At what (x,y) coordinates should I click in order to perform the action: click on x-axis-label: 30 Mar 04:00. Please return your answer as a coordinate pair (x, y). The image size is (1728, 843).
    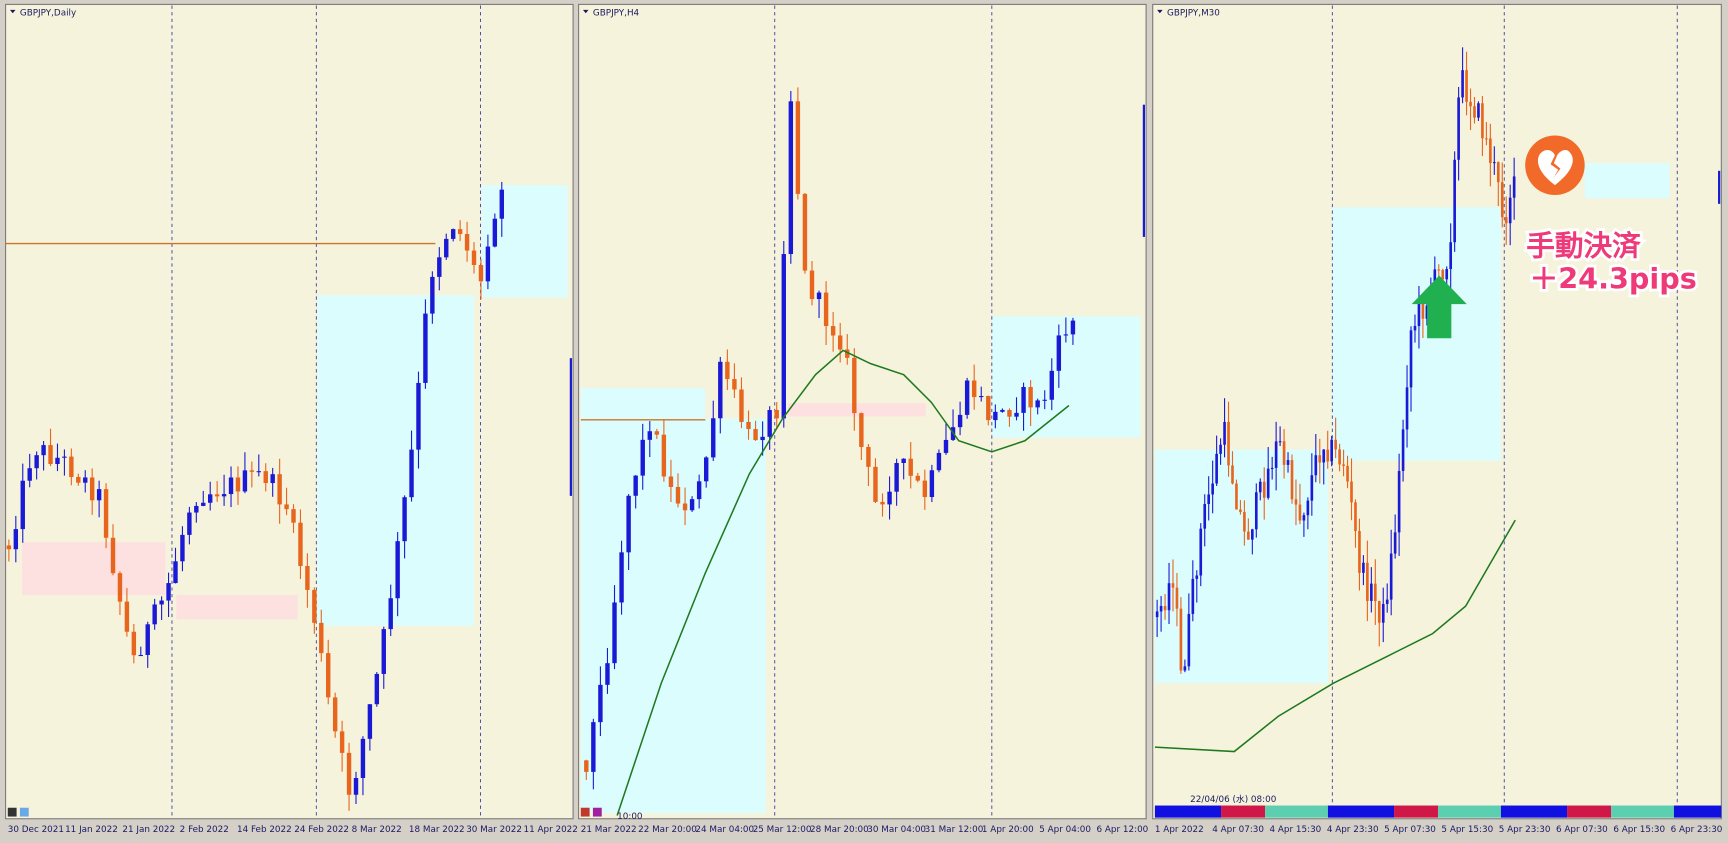
    Looking at the image, I should click on (896, 830).